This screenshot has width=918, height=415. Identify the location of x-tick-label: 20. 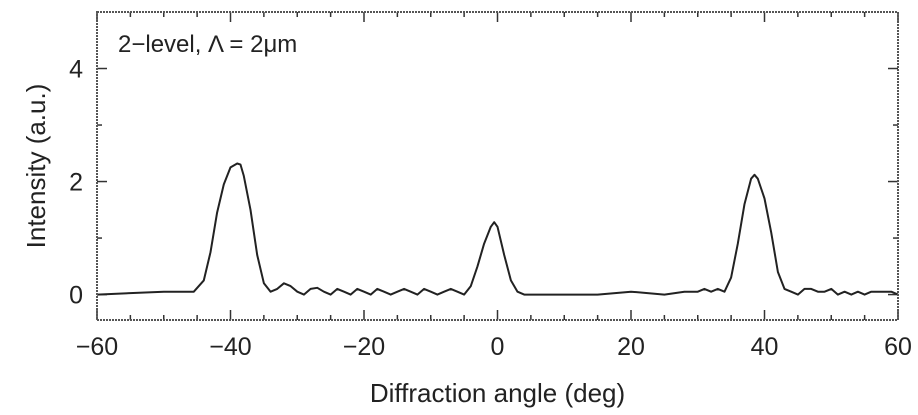
(631, 347).